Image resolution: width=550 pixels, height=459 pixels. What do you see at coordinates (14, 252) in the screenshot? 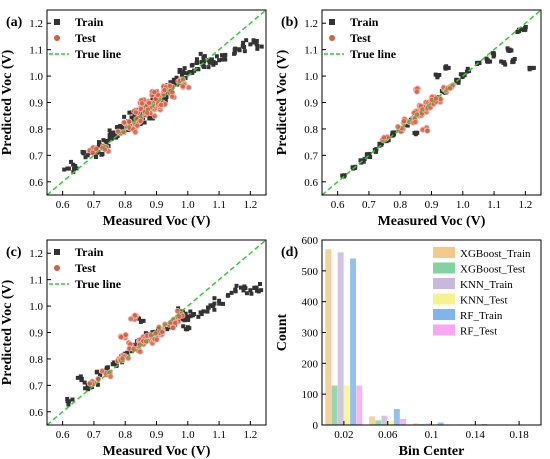
I see `panel-label: (c)` at bounding box center [14, 252].